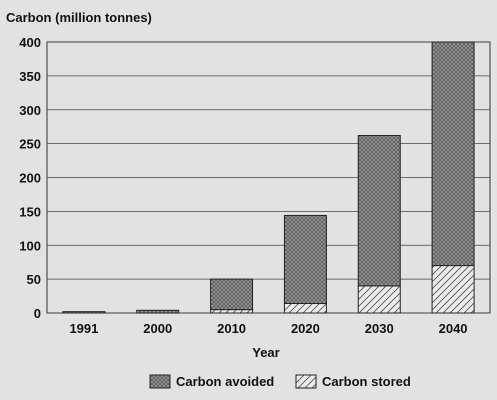  What do you see at coordinates (30, 211) in the screenshot?
I see `y-tick-label: 150` at bounding box center [30, 211].